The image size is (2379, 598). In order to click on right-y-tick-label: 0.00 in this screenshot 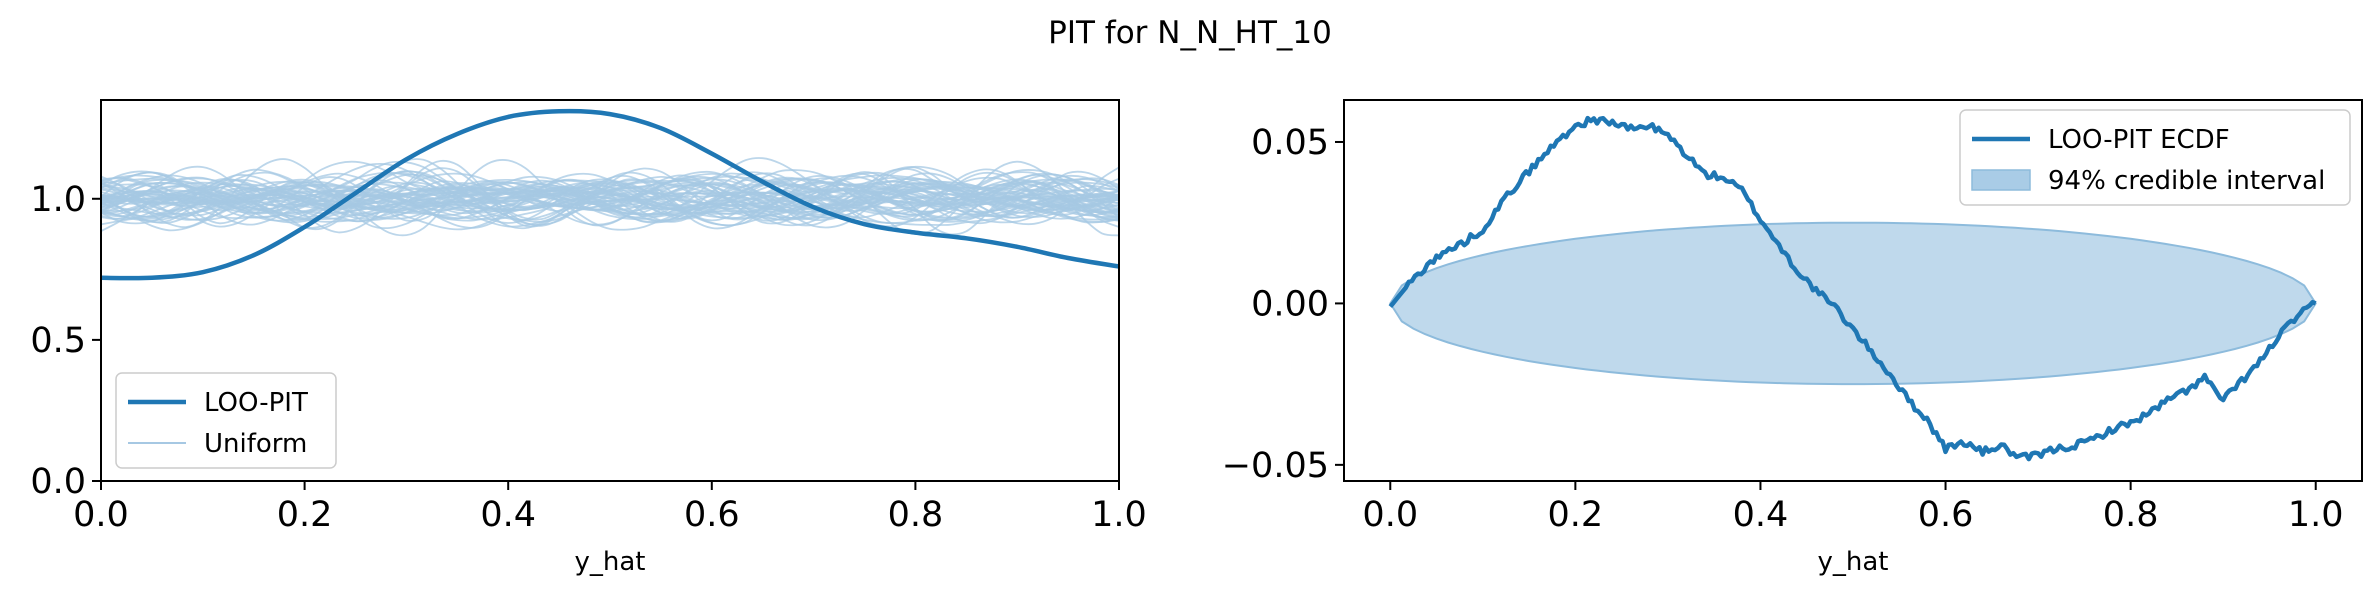, I will do `click(1290, 304)`.